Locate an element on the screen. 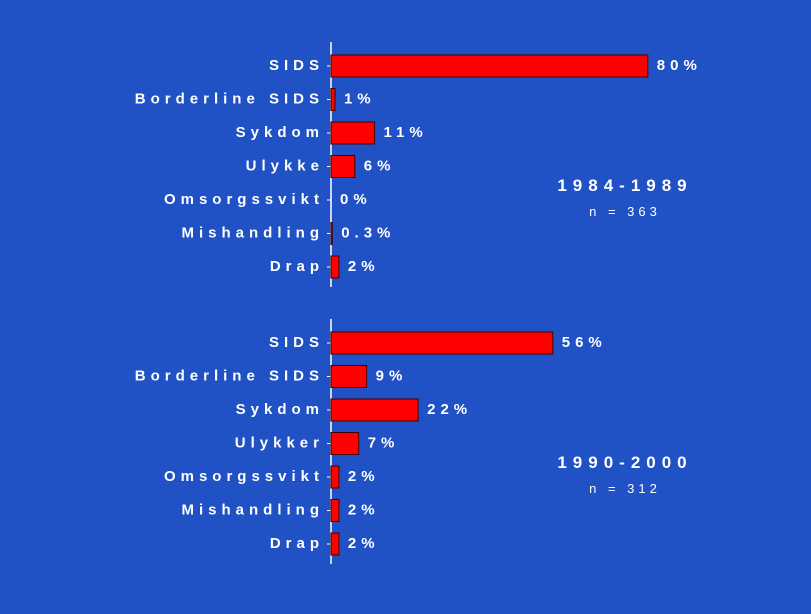  value-label: 9% is located at coordinates (392, 375).